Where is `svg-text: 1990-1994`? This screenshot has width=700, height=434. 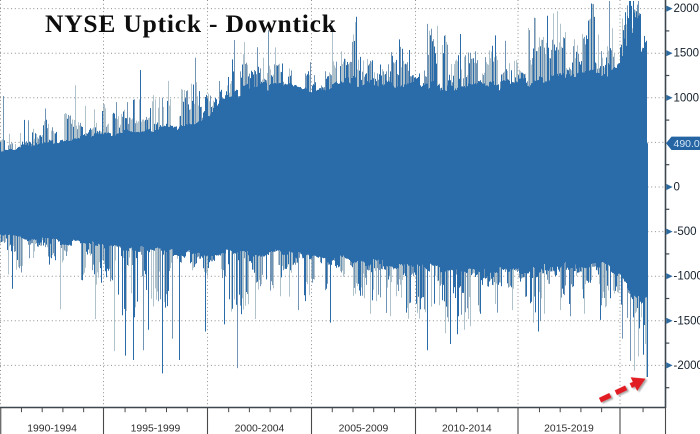 svg-text: 1990-1994 is located at coordinates (52, 429).